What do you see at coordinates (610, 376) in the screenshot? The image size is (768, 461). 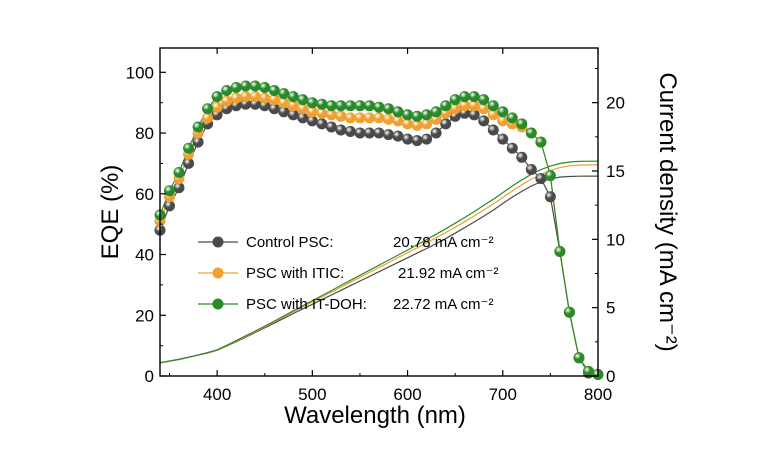 I see `y2-tick-label: 0` at bounding box center [610, 376].